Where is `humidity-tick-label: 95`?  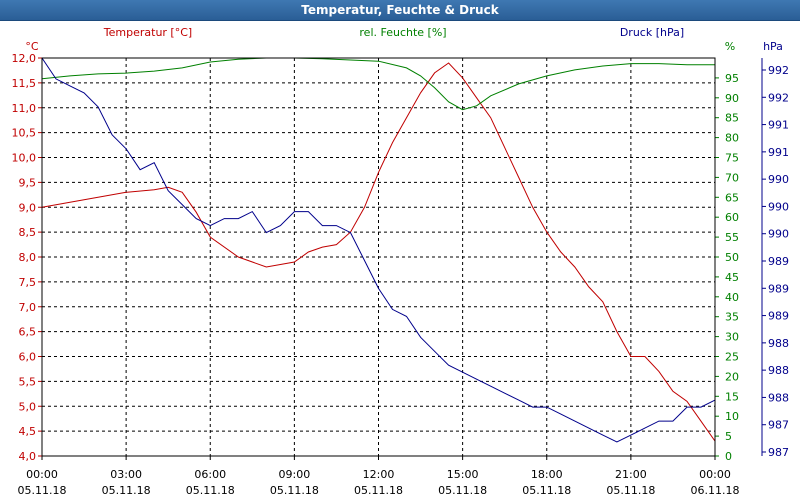 humidity-tick-label: 95 is located at coordinates (732, 78).